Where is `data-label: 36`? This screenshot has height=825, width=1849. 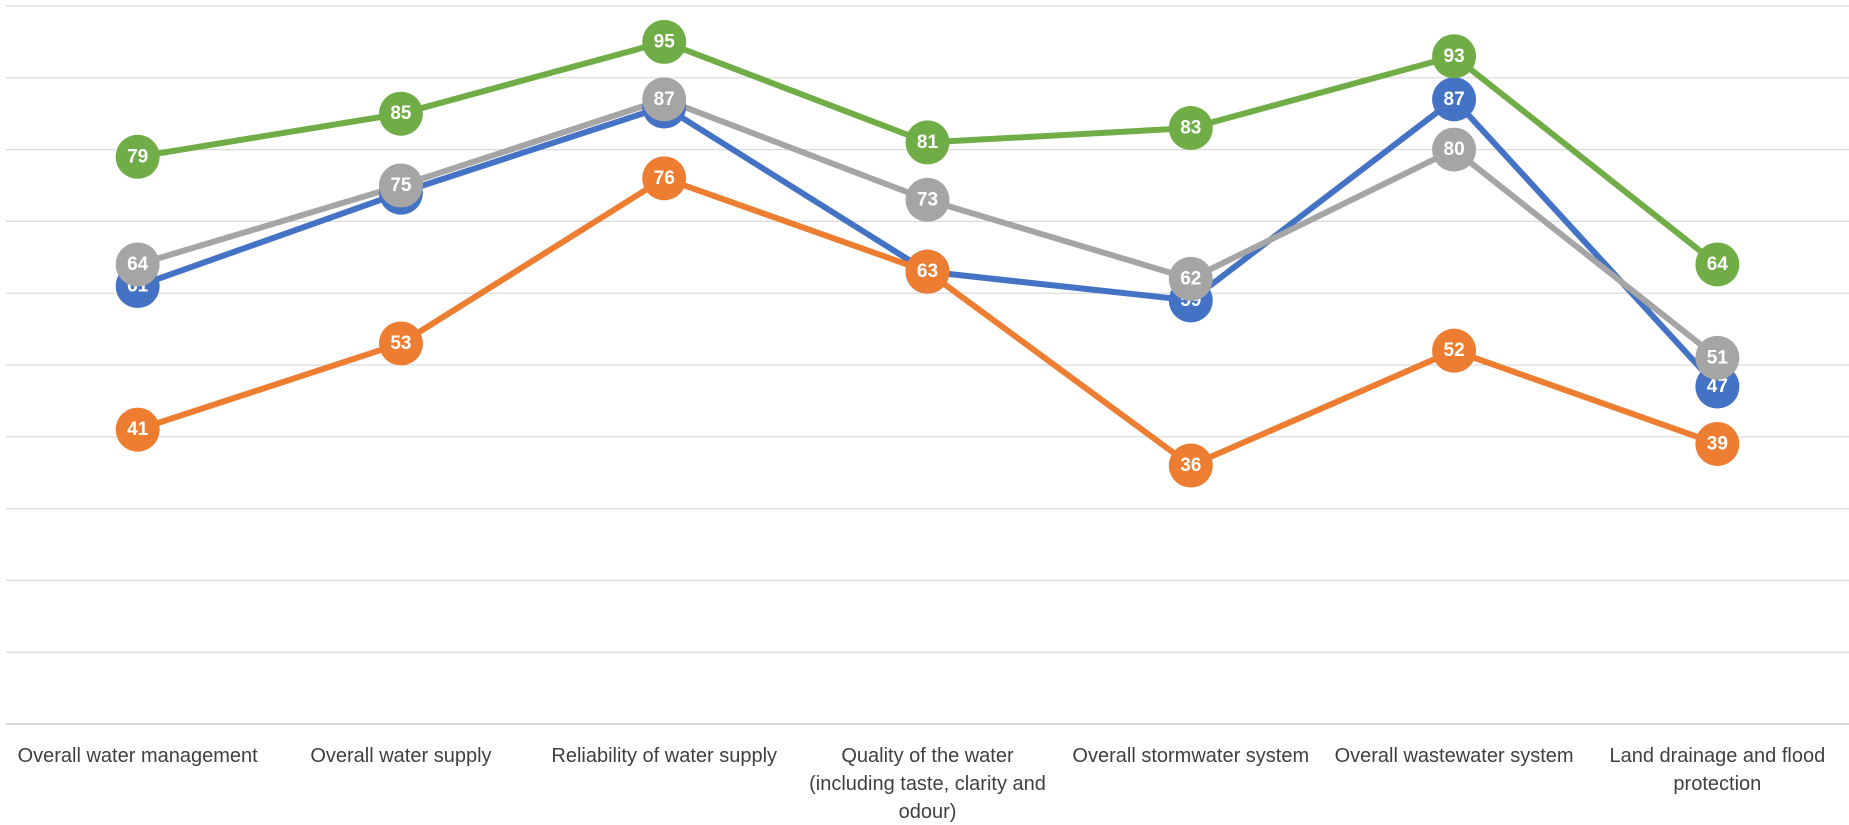
data-label: 36 is located at coordinates (1190, 465).